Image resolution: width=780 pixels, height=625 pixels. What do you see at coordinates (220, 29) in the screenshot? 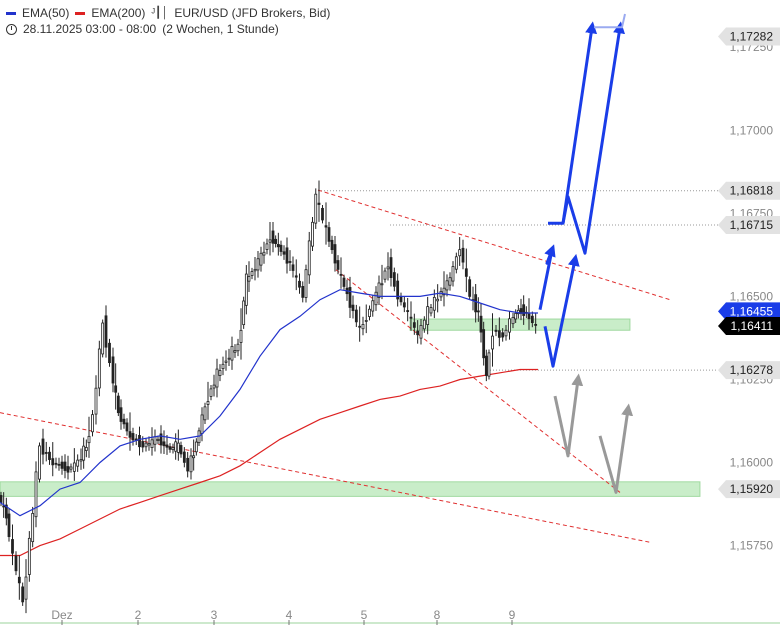
I see `period-label: (2 Wochen, 1 Stunde)` at bounding box center [220, 29].